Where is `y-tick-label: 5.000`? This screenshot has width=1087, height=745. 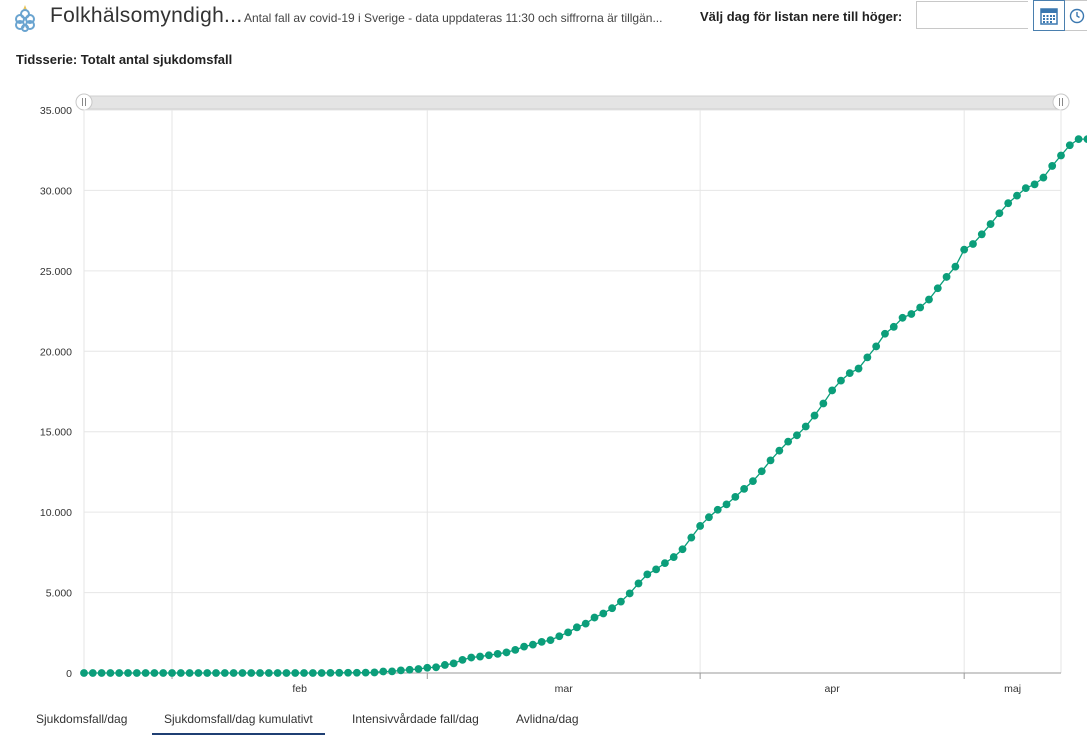 y-tick-label: 5.000 is located at coordinates (59, 594).